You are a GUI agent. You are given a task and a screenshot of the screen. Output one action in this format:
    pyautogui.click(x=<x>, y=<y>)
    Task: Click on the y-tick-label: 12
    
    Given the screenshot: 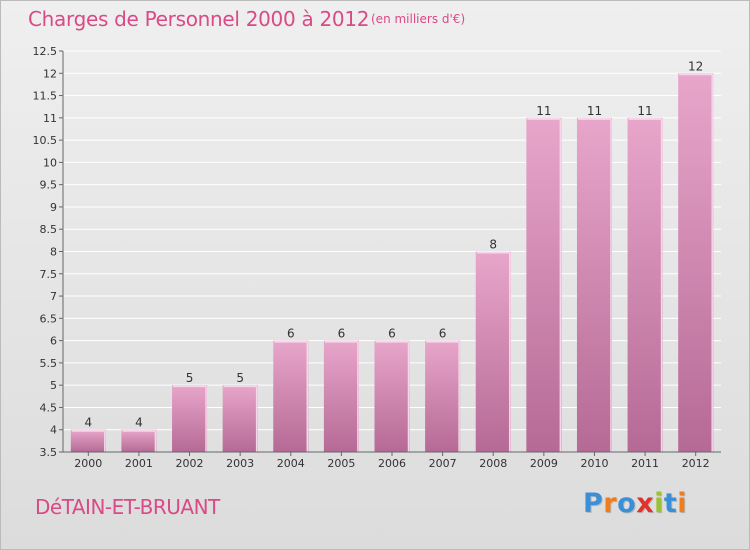 What is the action you would take?
    pyautogui.click(x=50, y=73)
    